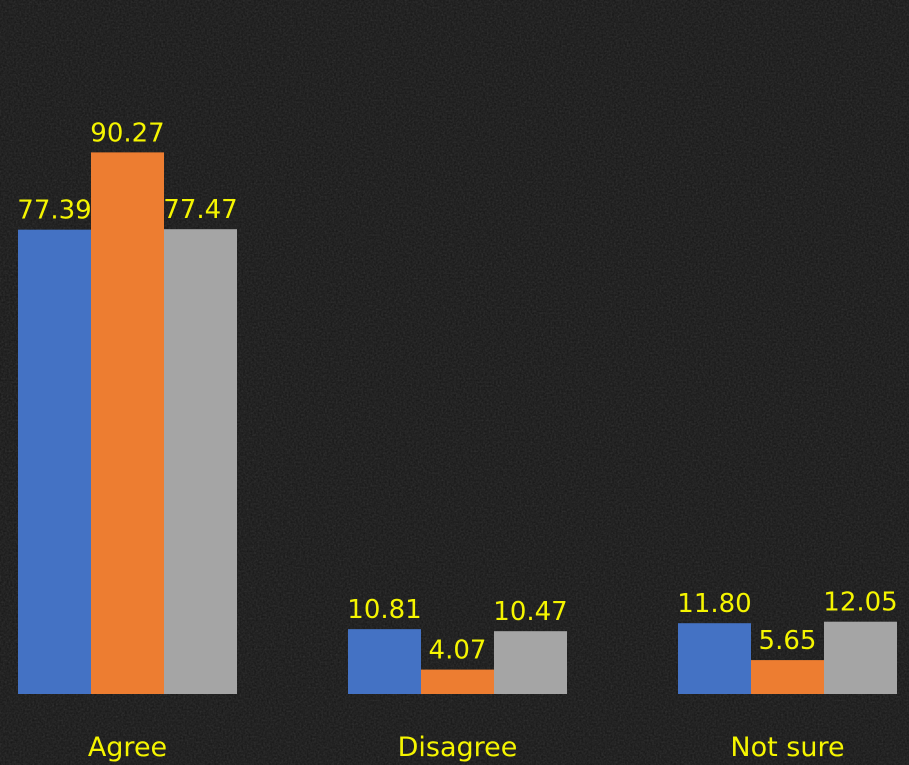  Describe the element at coordinates (530, 612) in the screenshot. I see `data-label-disagree-series-3: 10.47` at that location.